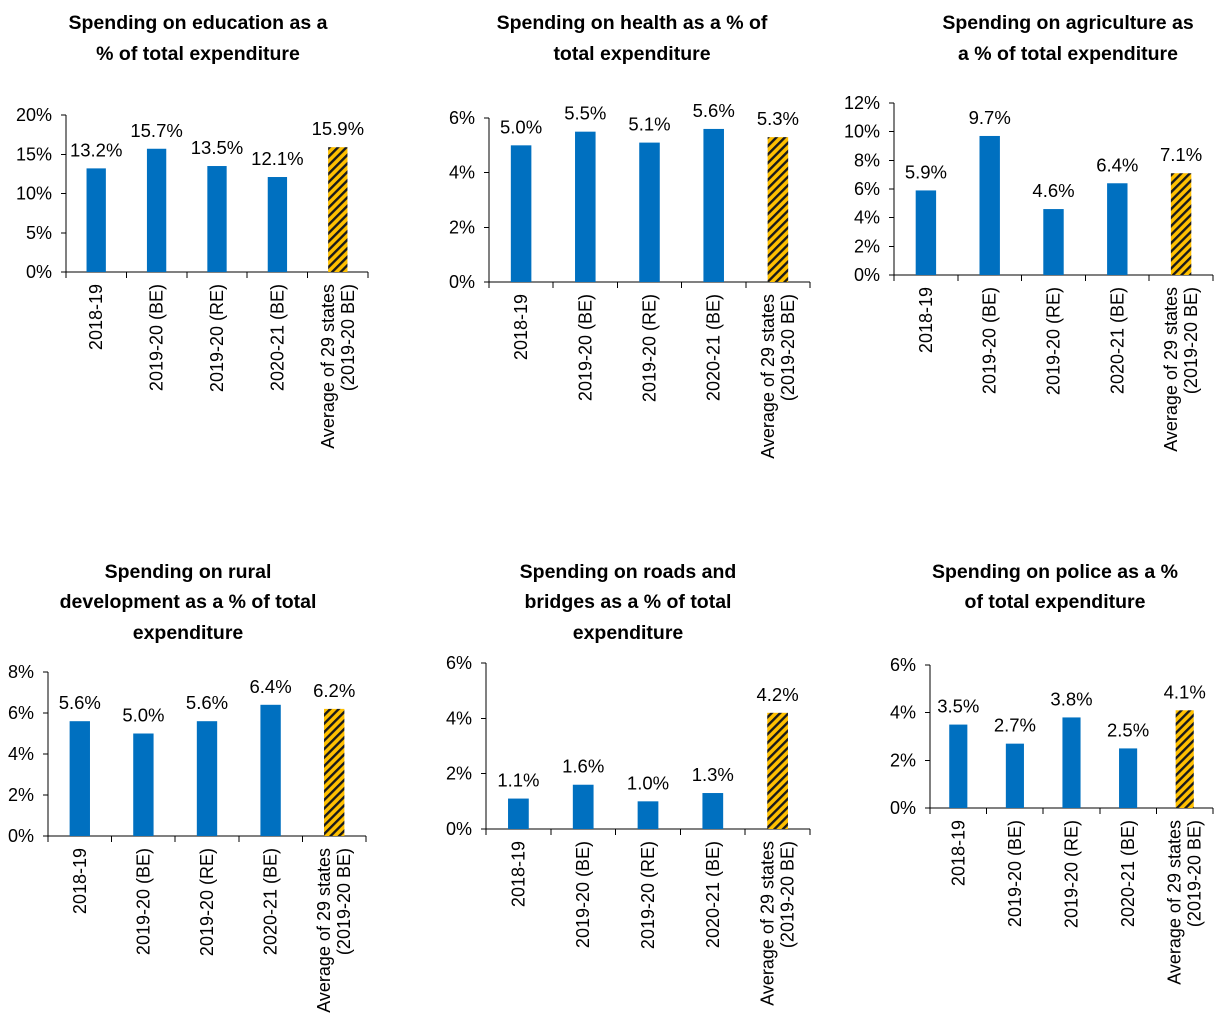  What do you see at coordinates (1181, 154) in the screenshot?
I see `data-label: 7.1%` at bounding box center [1181, 154].